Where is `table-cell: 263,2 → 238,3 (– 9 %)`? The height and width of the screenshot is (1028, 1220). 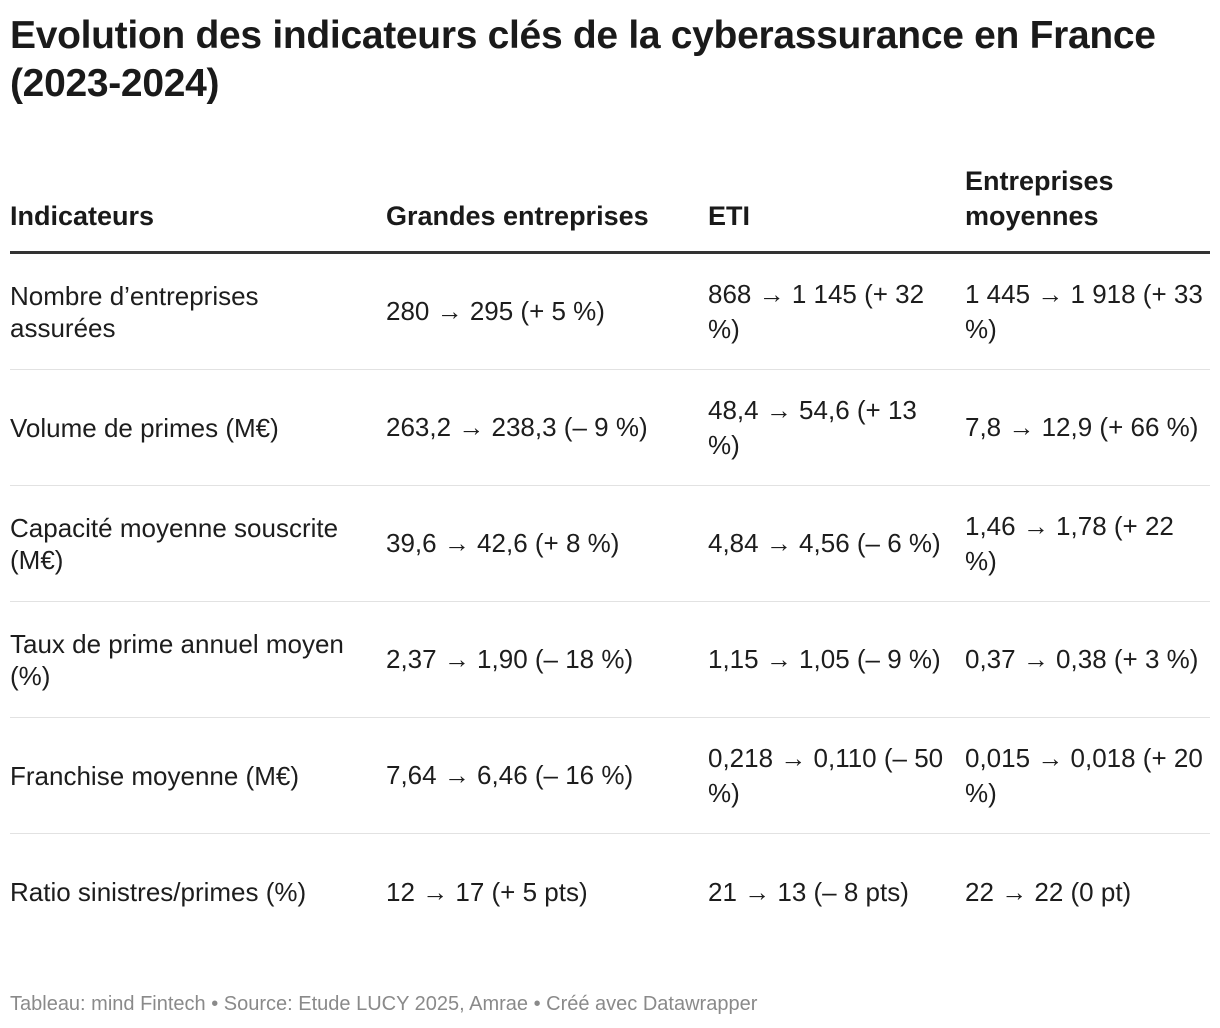 table-cell: 263,2 → 238,3 (– 9 %) is located at coordinates (517, 427).